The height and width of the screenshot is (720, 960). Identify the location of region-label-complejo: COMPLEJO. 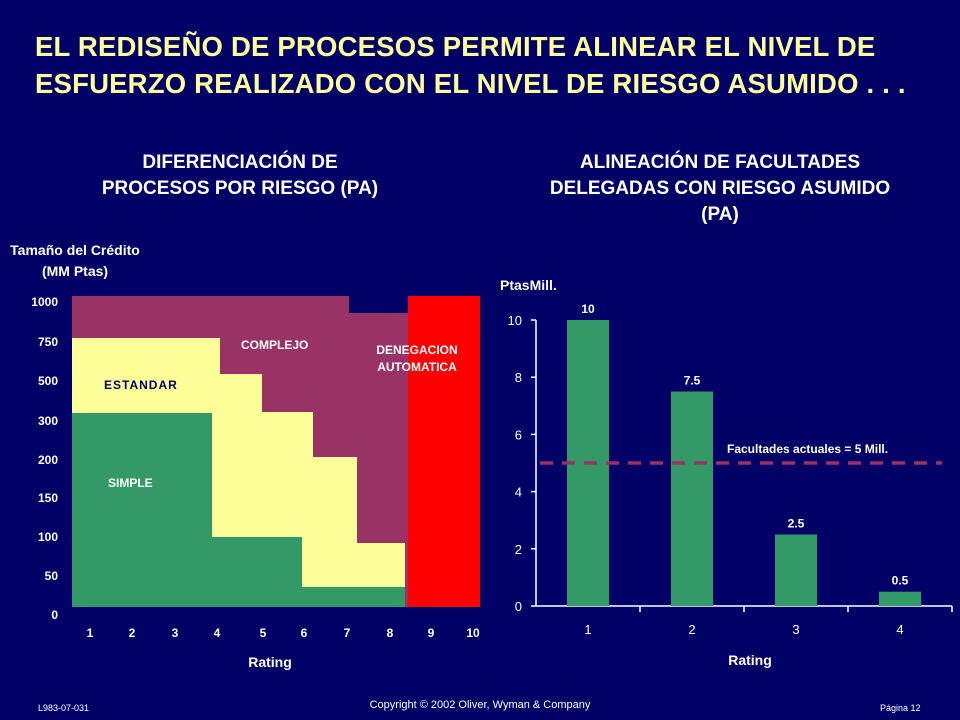
(275, 345).